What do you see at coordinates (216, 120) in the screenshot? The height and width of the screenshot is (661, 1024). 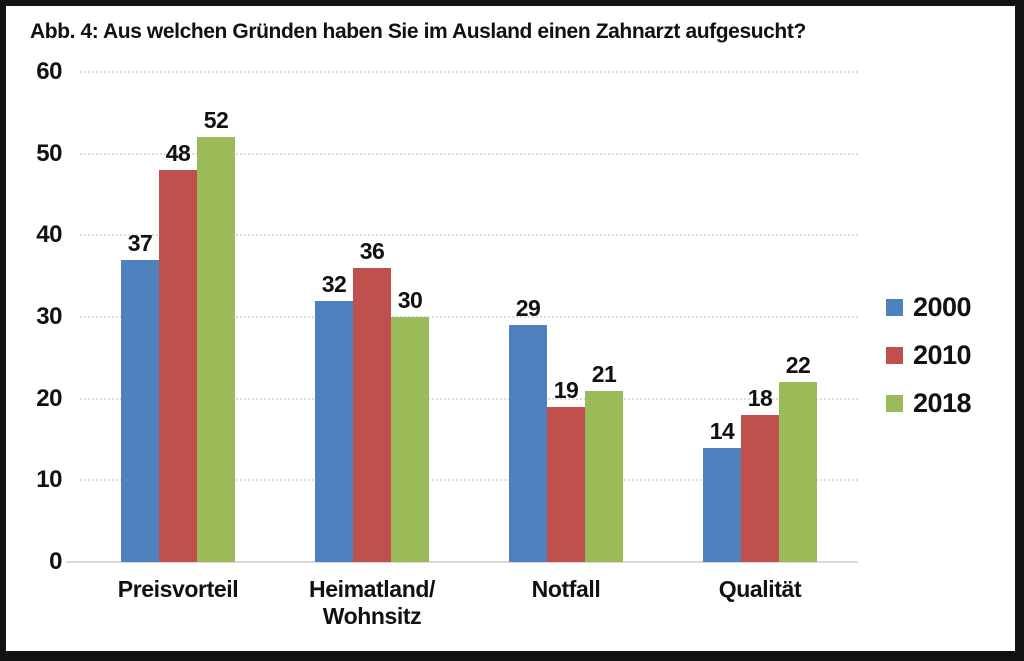 I see `bar-value-label: 52` at bounding box center [216, 120].